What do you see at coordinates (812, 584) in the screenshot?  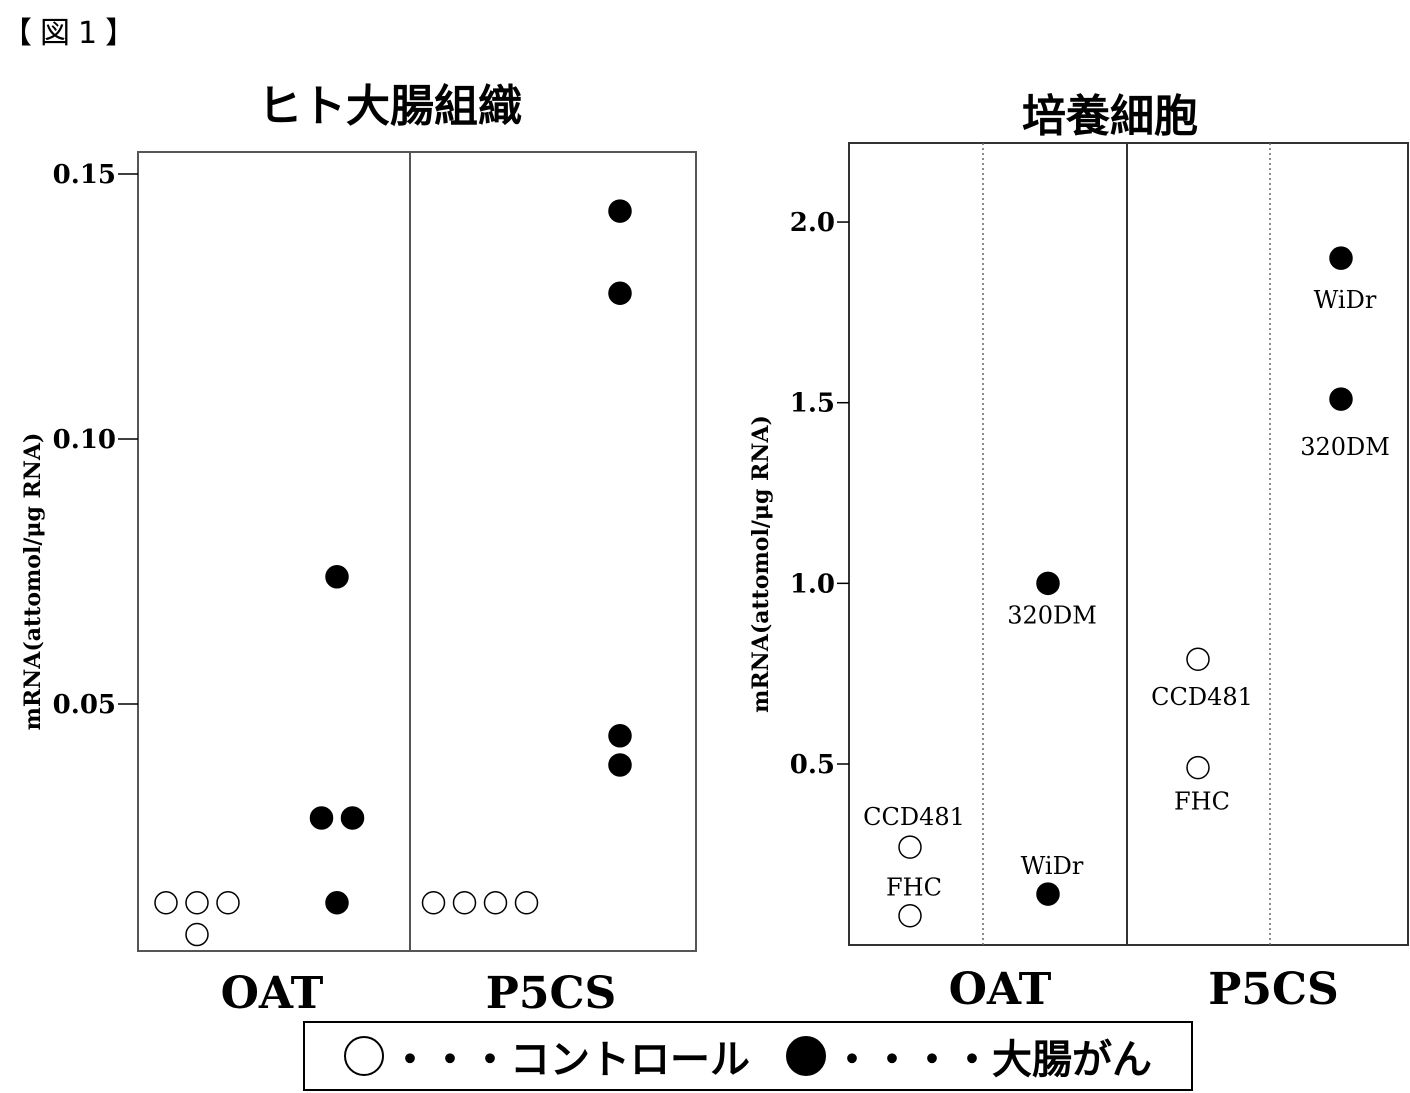 I see `y-tick-label: 1.0` at bounding box center [812, 584].